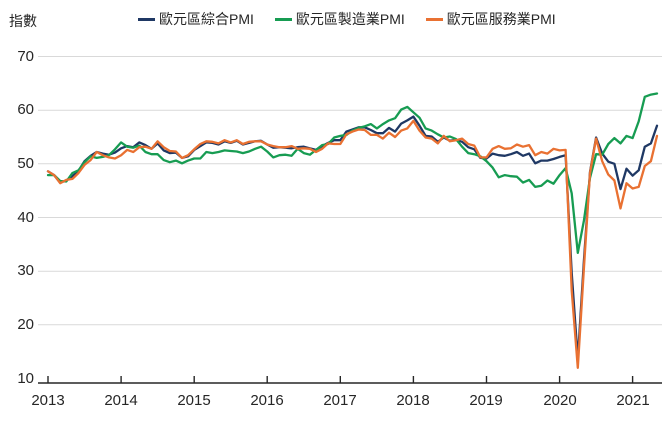 This screenshot has height=440, width=672. I want to click on x-axis, so click(350, 380).